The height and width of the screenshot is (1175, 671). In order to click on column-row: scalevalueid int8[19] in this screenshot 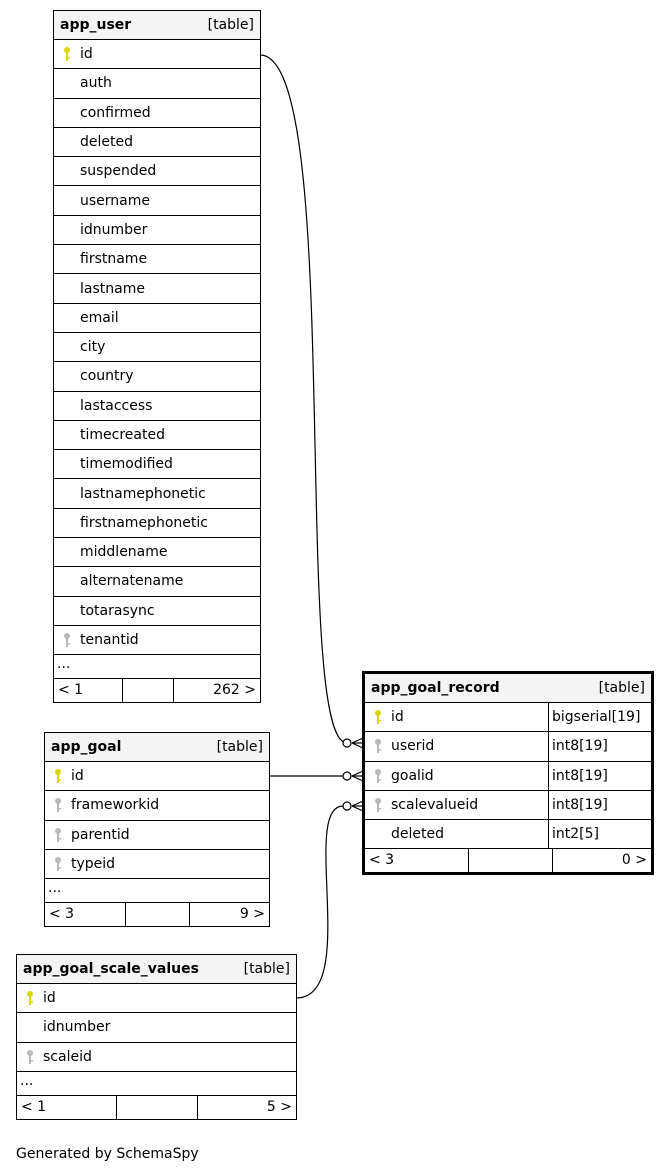, I will do `click(508, 805)`.